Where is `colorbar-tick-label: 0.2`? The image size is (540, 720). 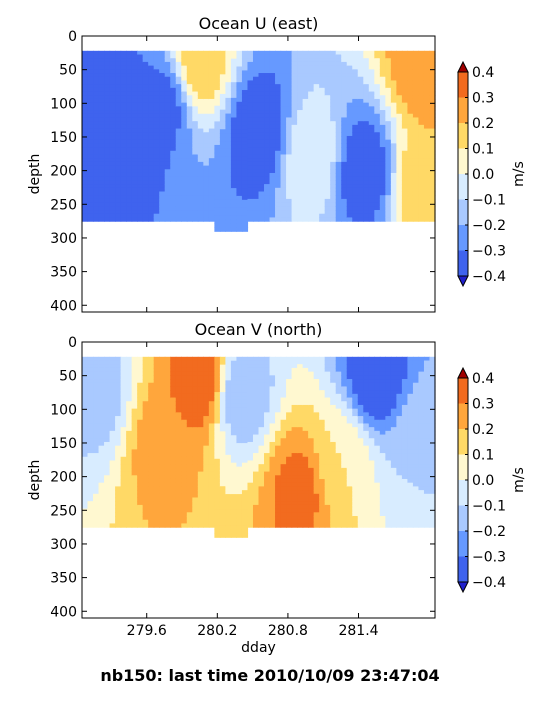
colorbar-tick-label: 0.2 is located at coordinates (483, 124).